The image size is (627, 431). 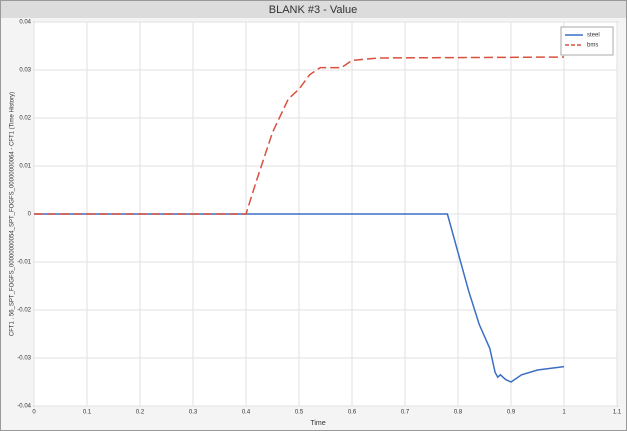 What do you see at coordinates (25, 119) in the screenshot?
I see `y-tick-label: 0.02` at bounding box center [25, 119].